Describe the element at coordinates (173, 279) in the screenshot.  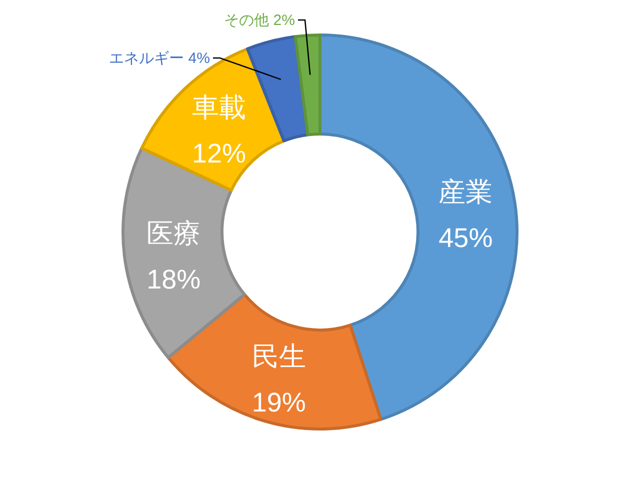
I see `data-label: 18%` at that location.